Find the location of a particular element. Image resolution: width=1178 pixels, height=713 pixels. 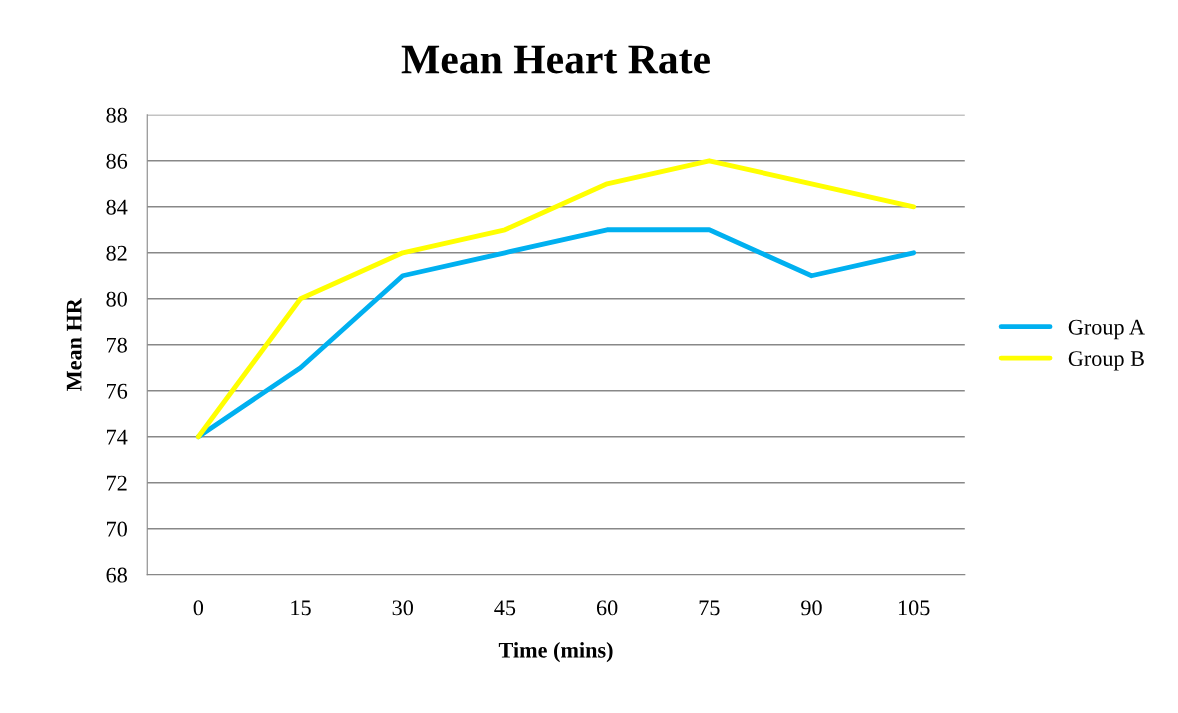

y-tick-label: 82 is located at coordinates (116, 253).